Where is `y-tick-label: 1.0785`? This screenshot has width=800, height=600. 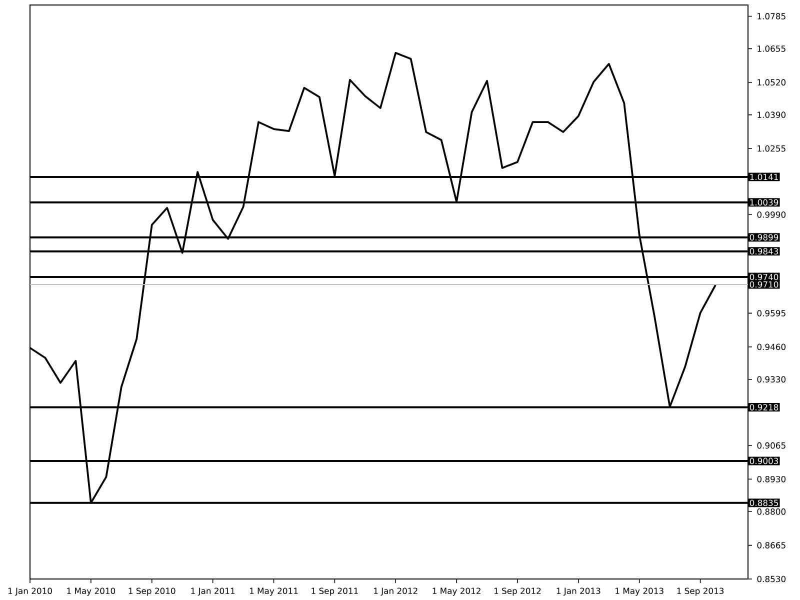
y-tick-label: 1.0785 is located at coordinates (772, 16).